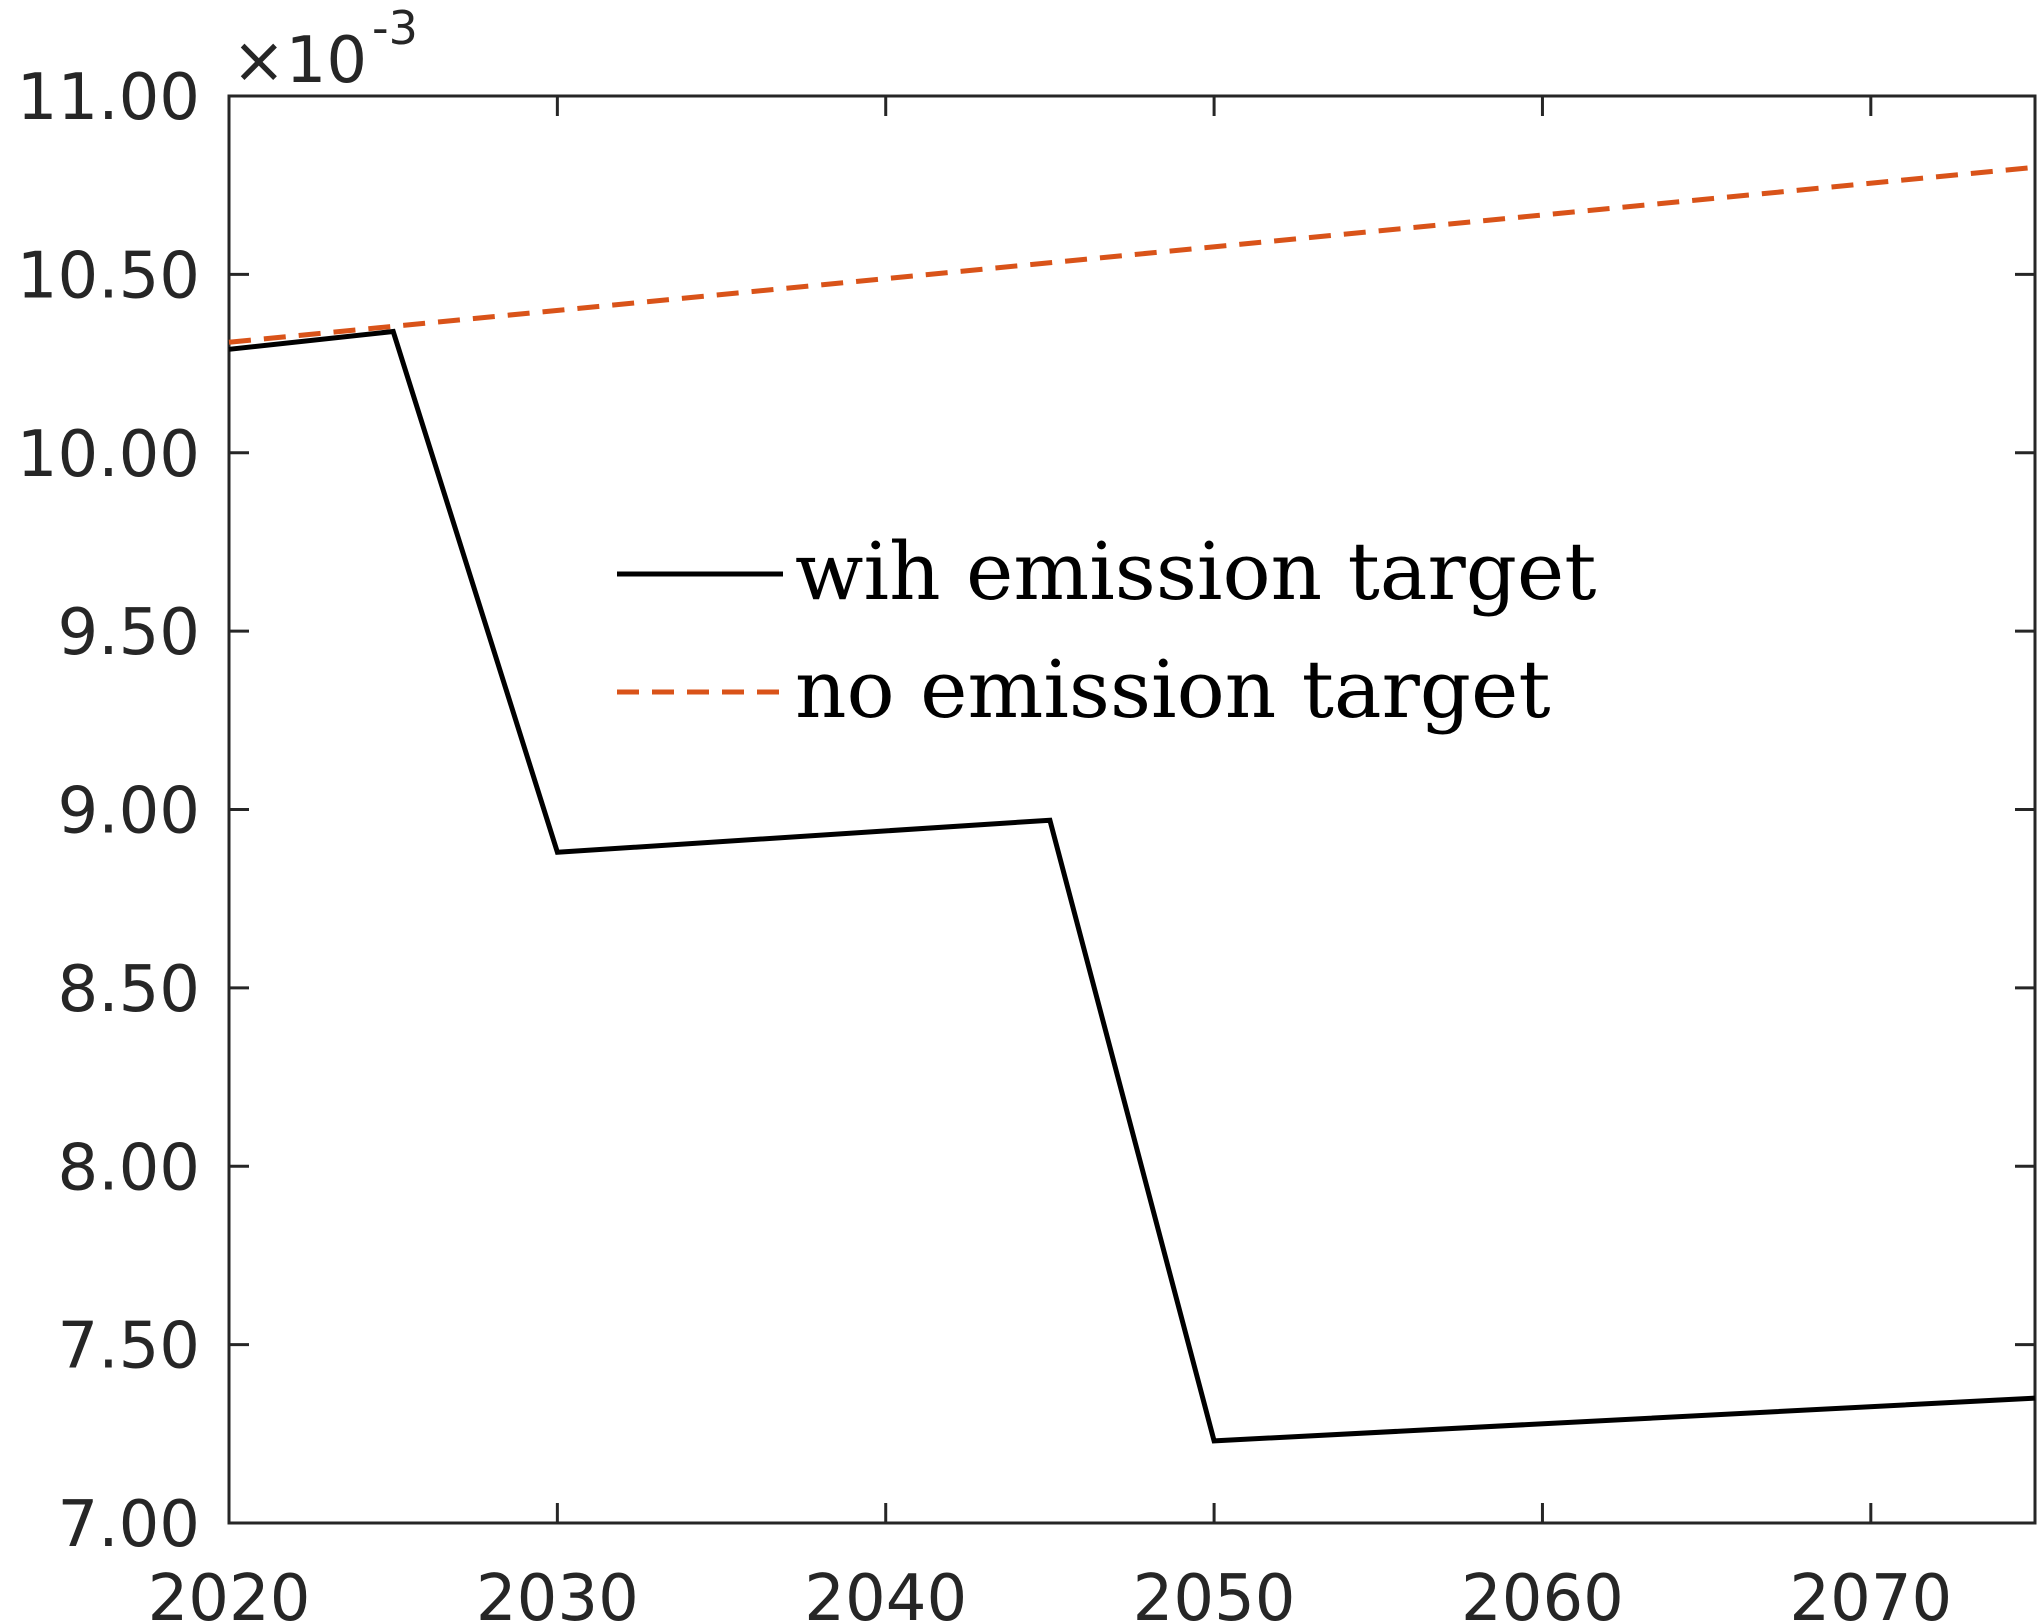 This screenshot has height=1622, width=2039. I want to click on y-axis-multiplier: ×10 -3, so click(325, 49).